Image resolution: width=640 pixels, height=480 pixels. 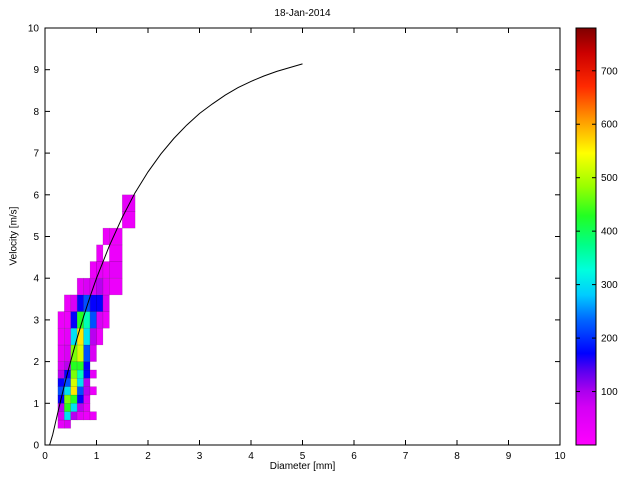 What do you see at coordinates (560, 456) in the screenshot?
I see `x-tick-label: 10` at bounding box center [560, 456].